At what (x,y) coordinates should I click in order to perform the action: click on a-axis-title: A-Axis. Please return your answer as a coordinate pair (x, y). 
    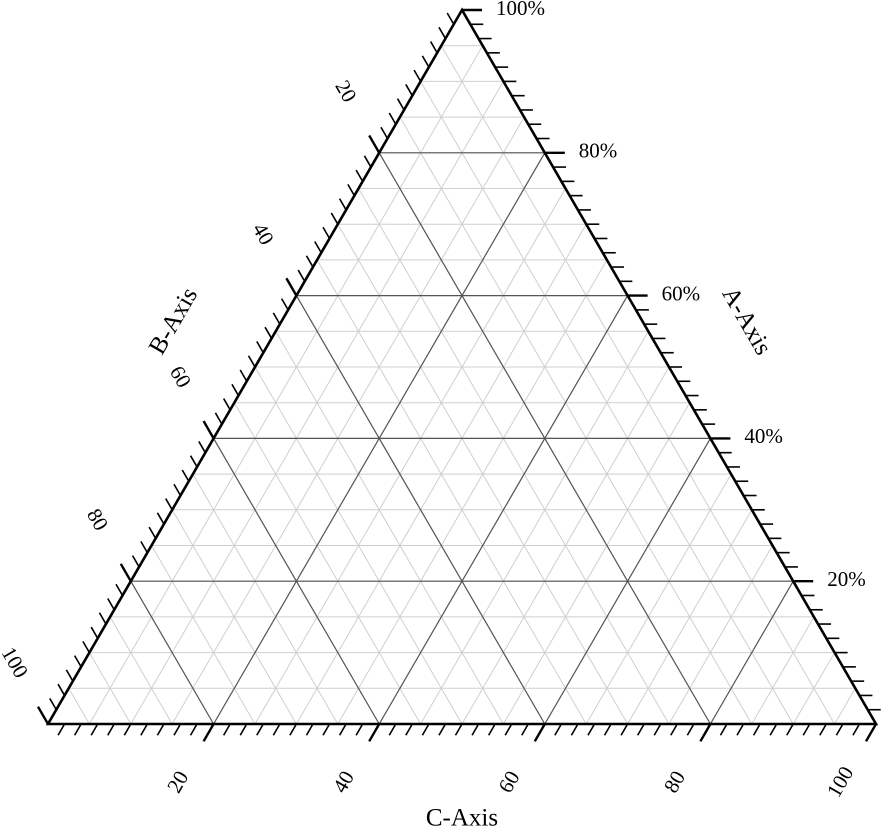
    Looking at the image, I should click on (746, 320).